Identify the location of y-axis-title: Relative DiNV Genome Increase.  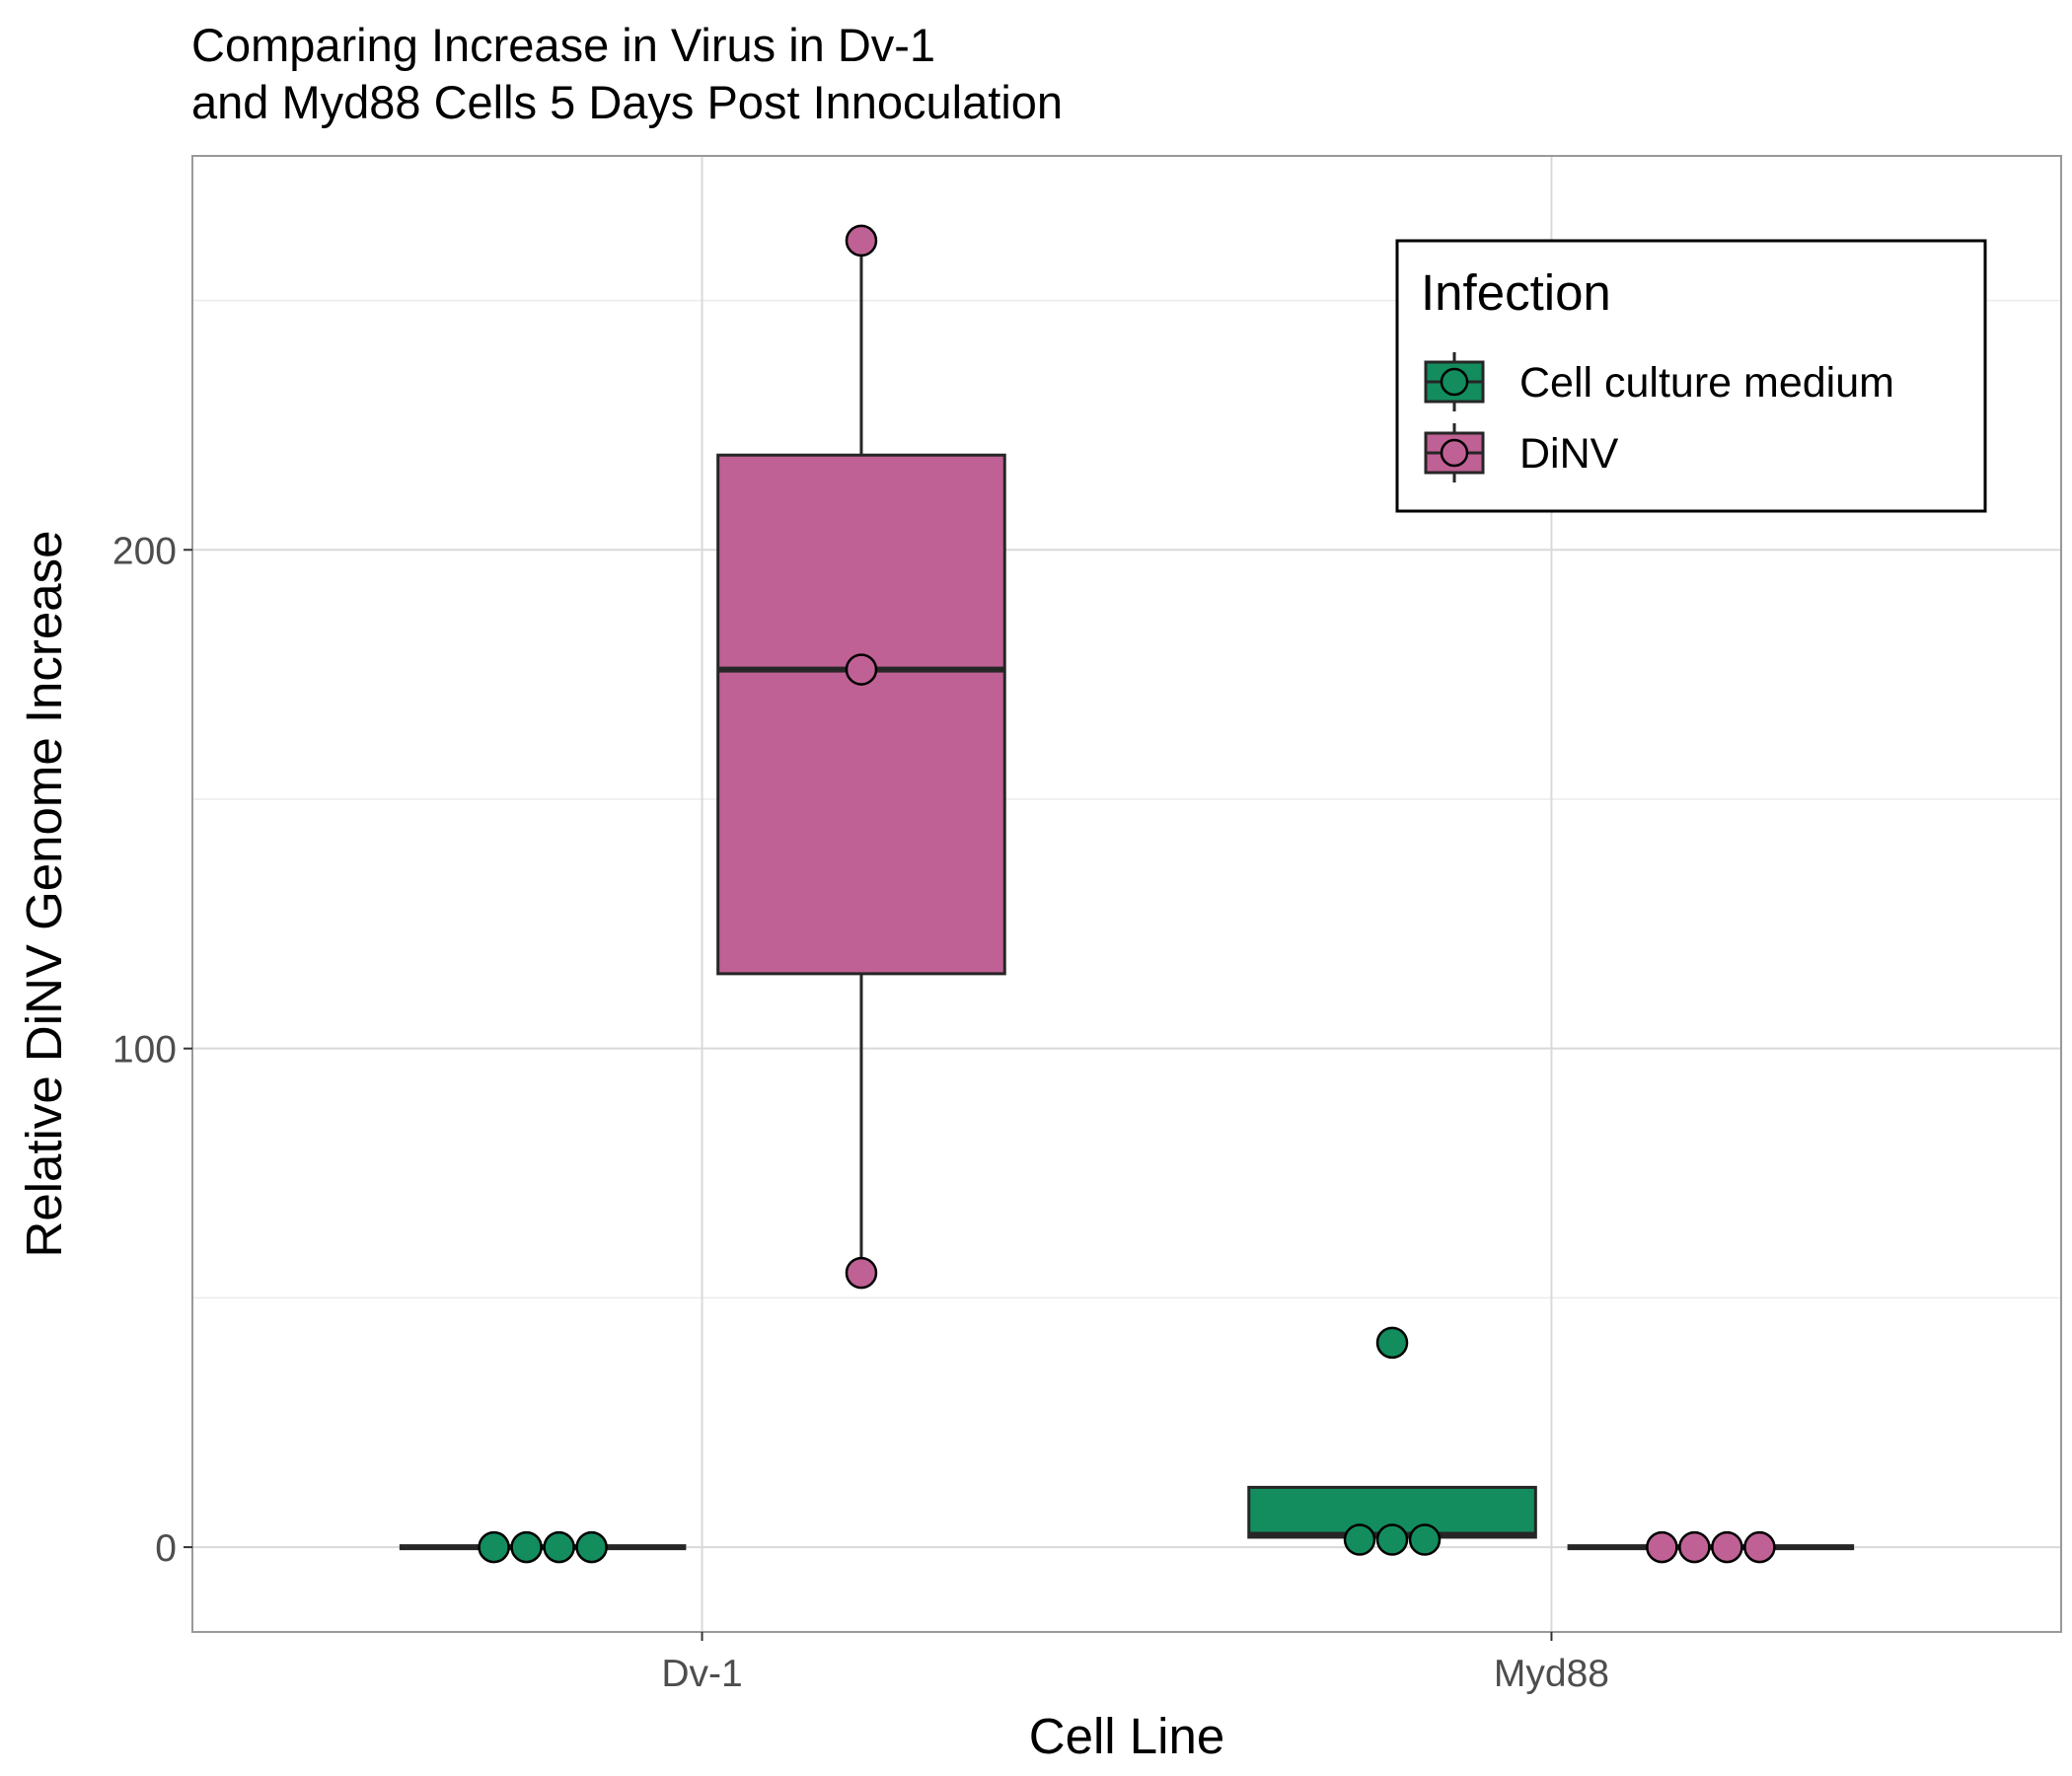
(44, 895).